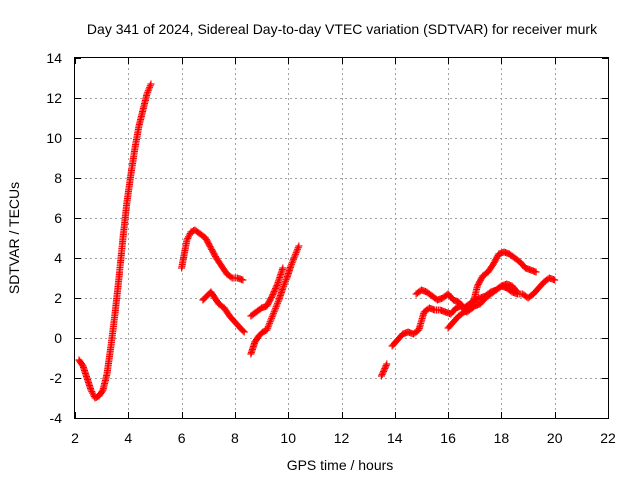 Image resolution: width=640 pixels, height=480 pixels. Describe the element at coordinates (56, 418) in the screenshot. I see `y-tick-label: -4` at that location.